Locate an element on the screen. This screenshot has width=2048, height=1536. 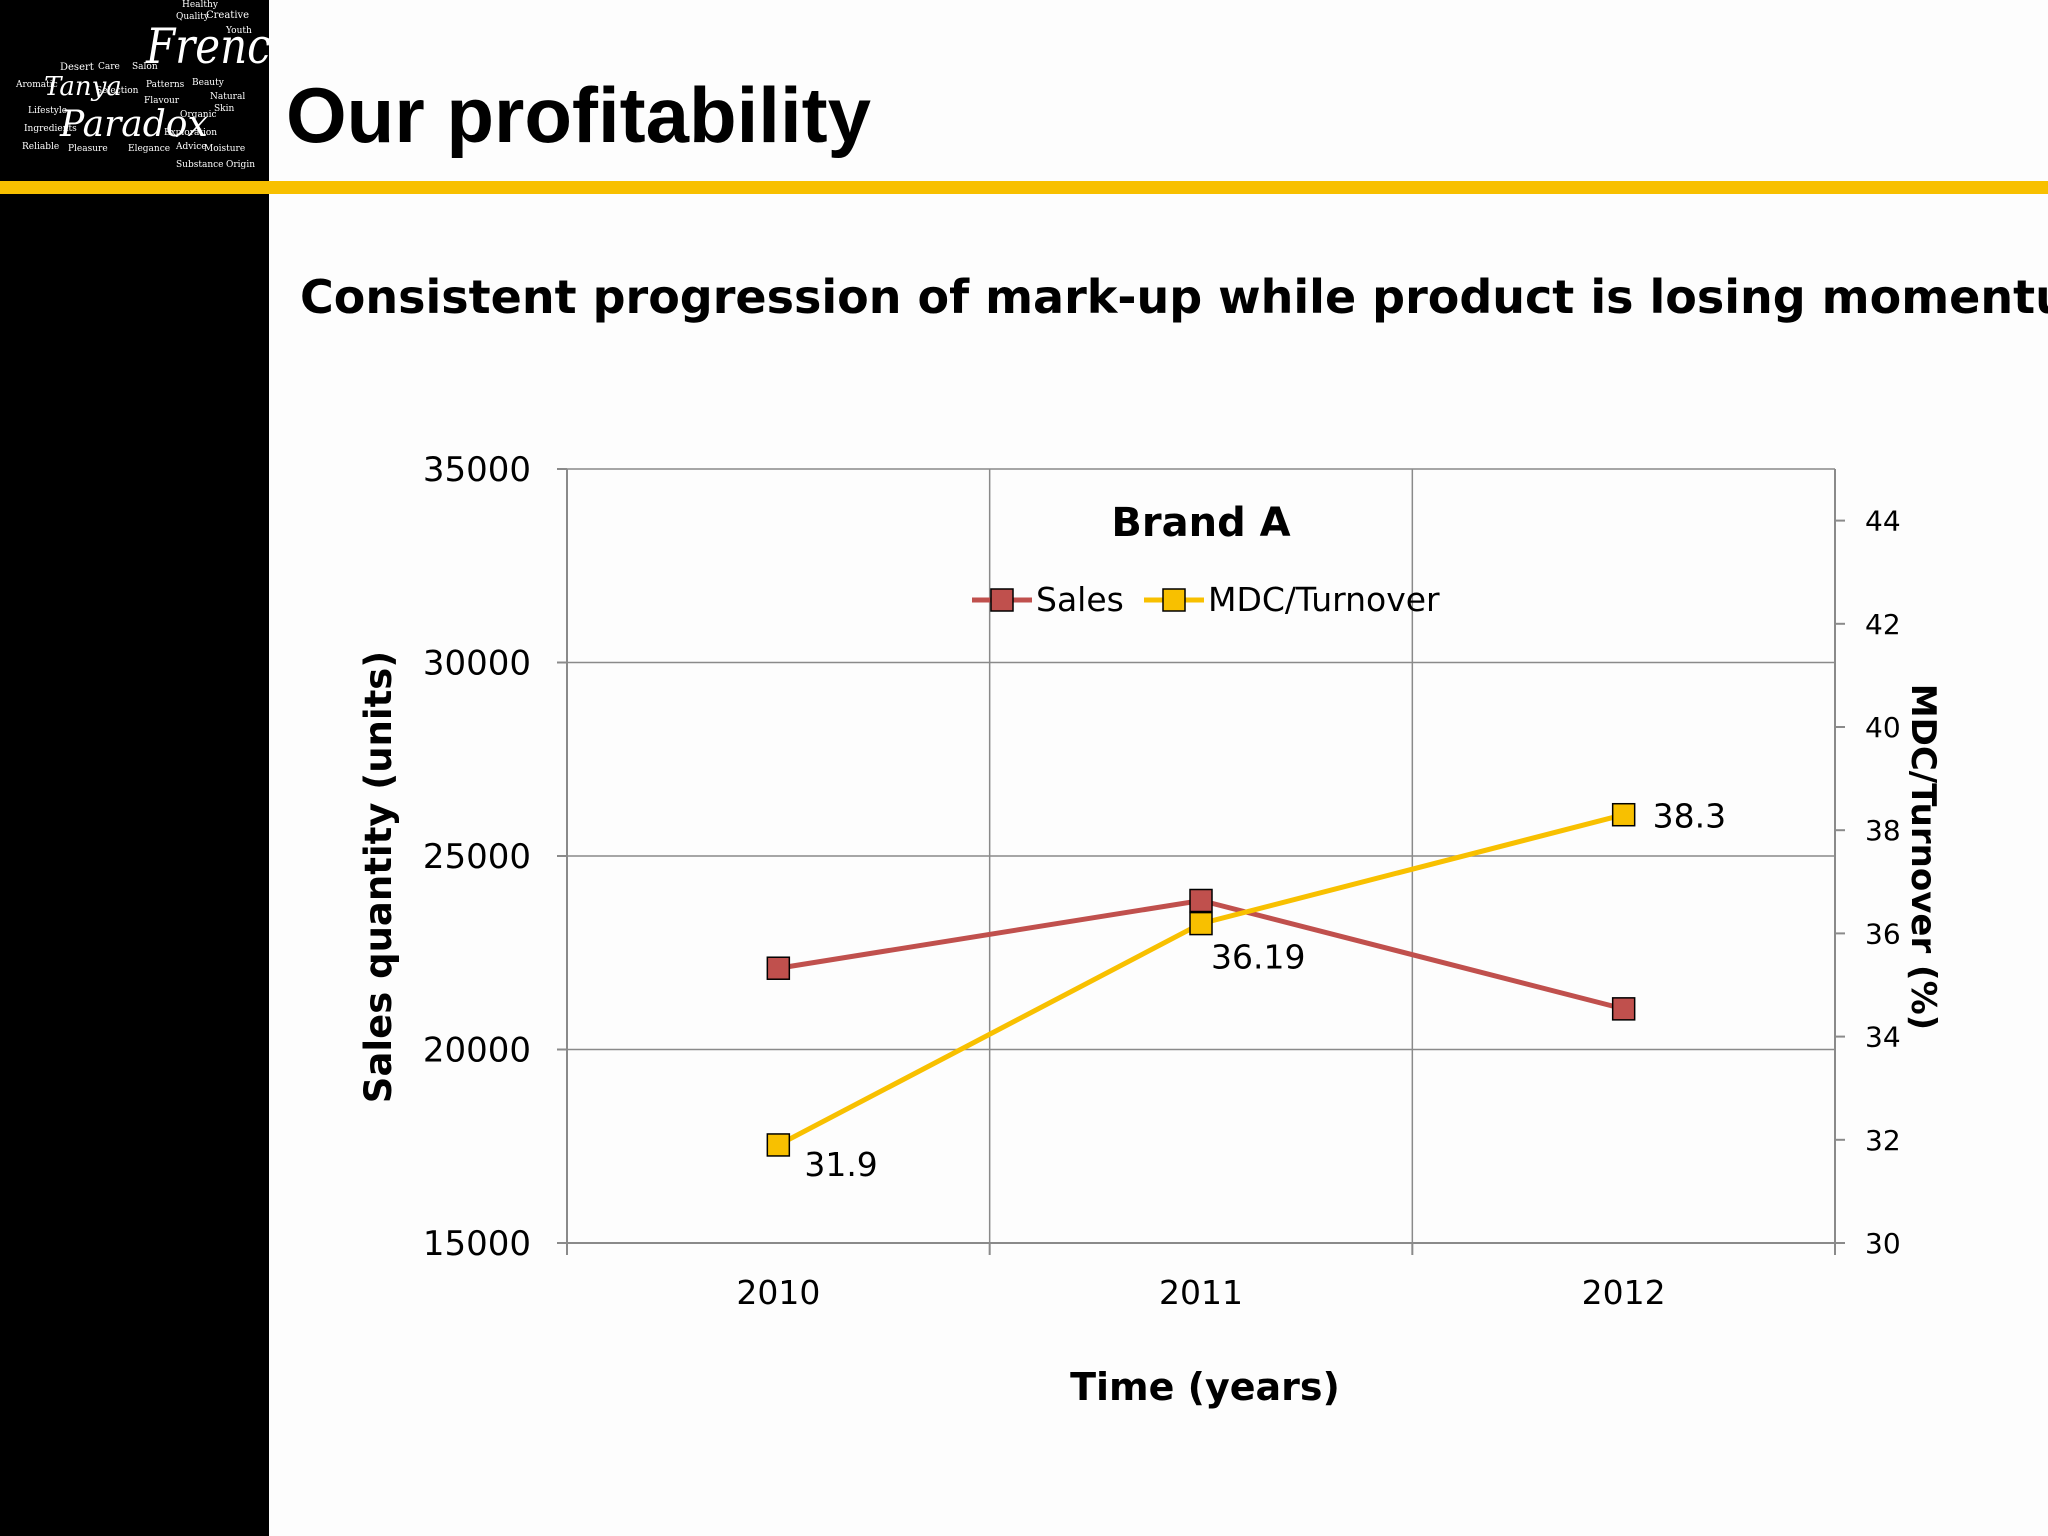
logo-word: Pleasure is located at coordinates (88, 149).